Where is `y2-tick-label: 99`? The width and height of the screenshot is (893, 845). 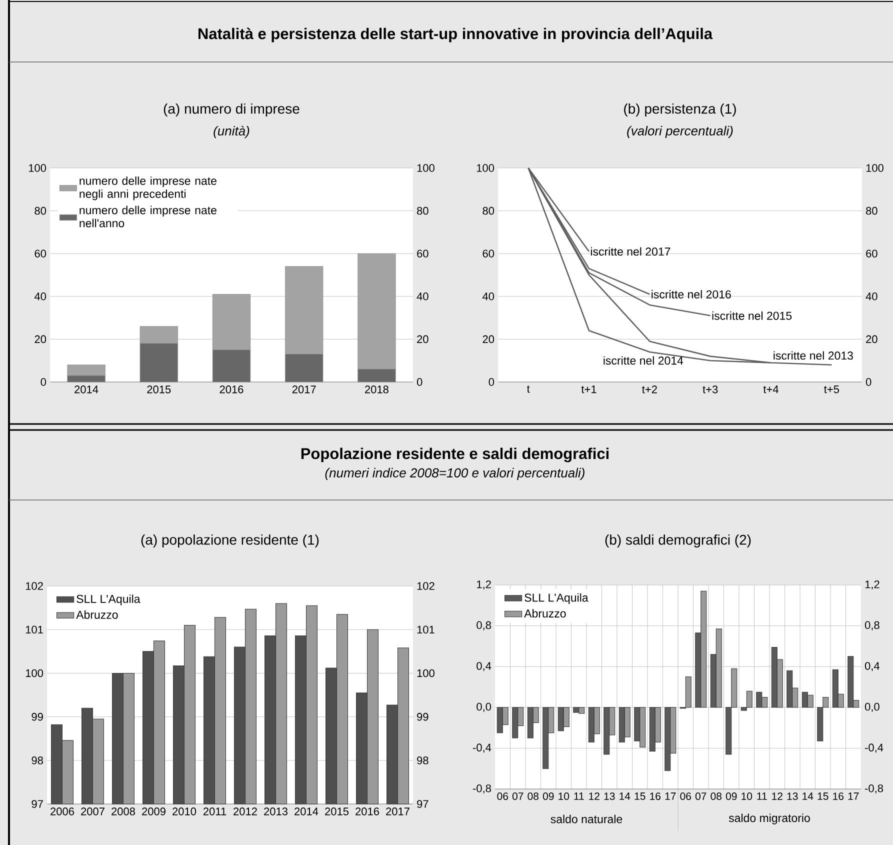
y2-tick-label: 99 is located at coordinates (422, 716).